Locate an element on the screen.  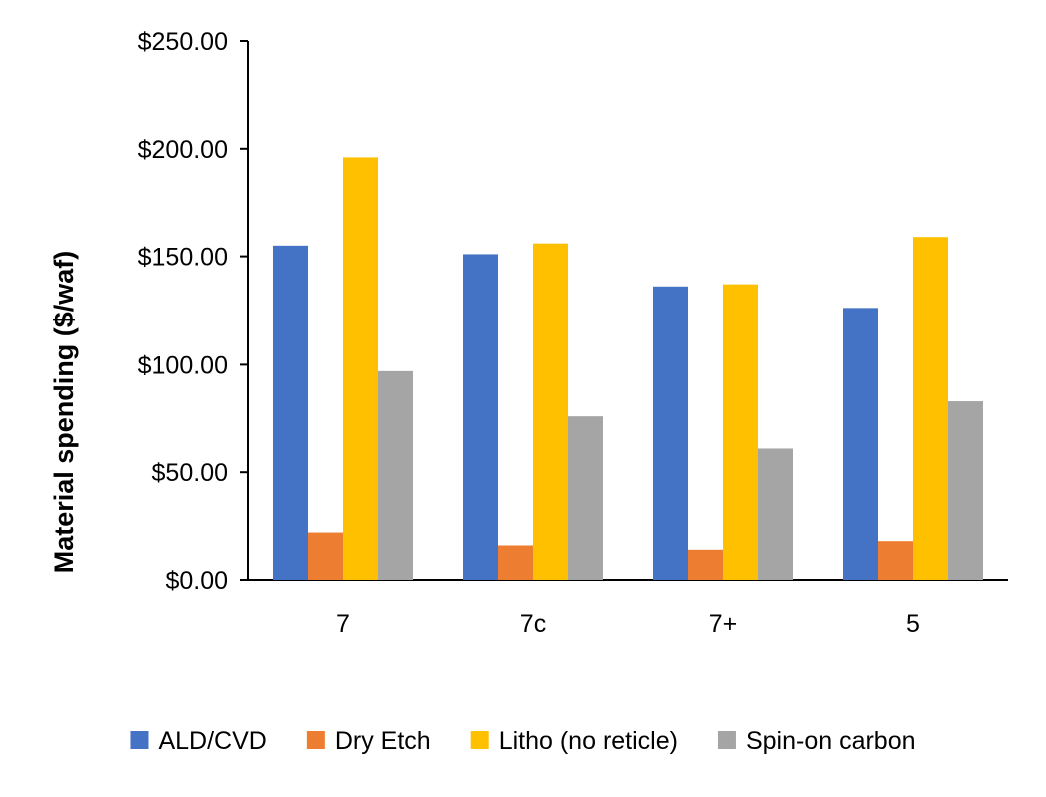
y-tick-label: $150.00 is located at coordinates (183, 258).